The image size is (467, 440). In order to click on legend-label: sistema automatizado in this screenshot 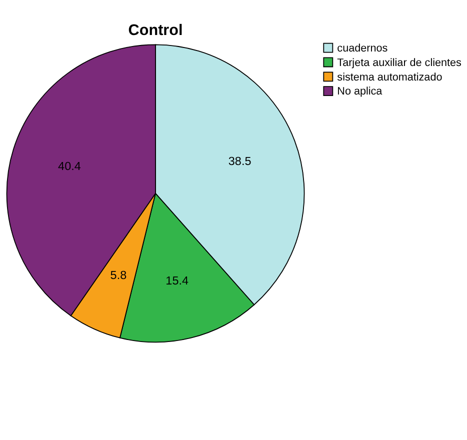, I will do `click(389, 77)`.